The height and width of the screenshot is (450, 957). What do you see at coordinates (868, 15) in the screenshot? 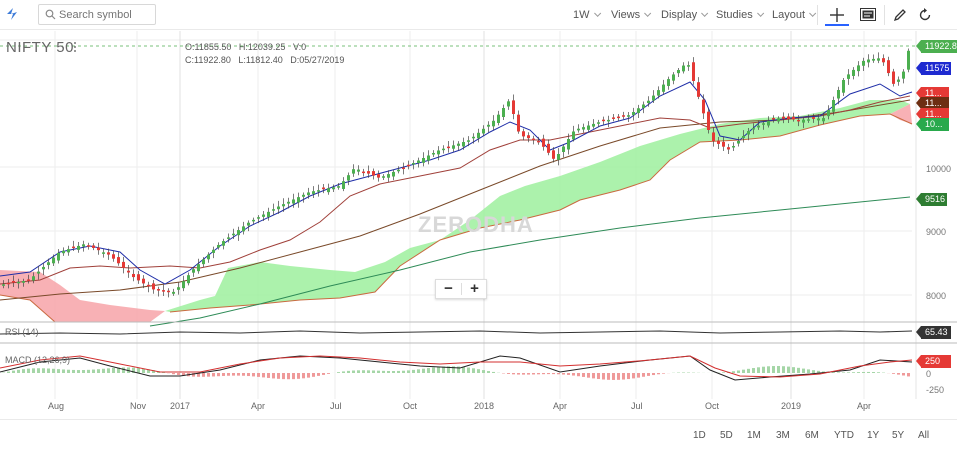
I see `chart-preview-button` at bounding box center [868, 15].